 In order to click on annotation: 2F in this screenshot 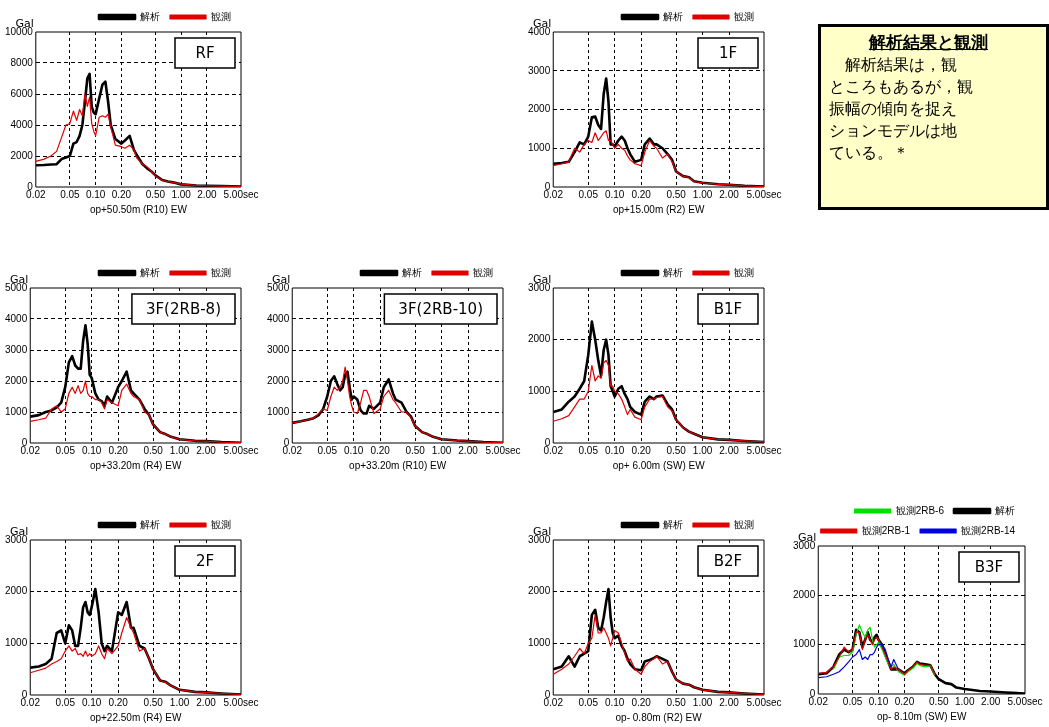, I will do `click(205, 560)`.